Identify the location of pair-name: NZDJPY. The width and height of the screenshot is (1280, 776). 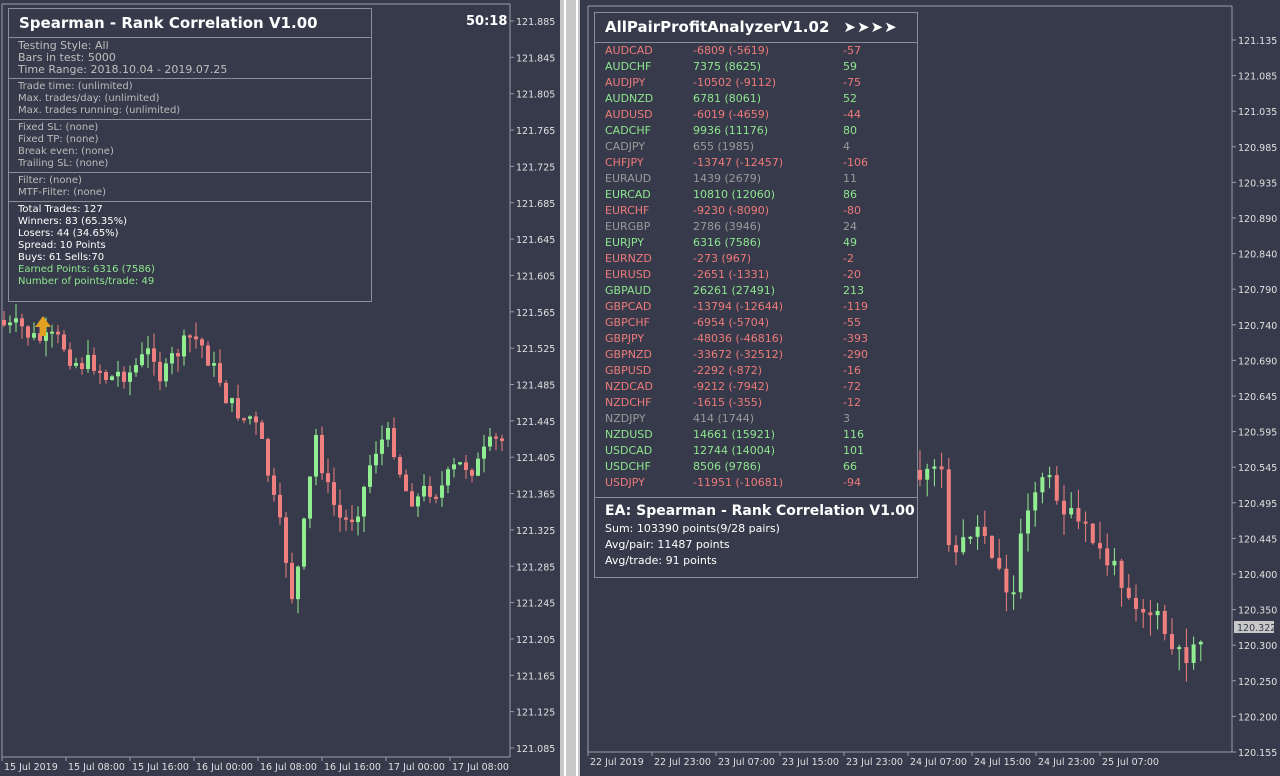
(625, 418).